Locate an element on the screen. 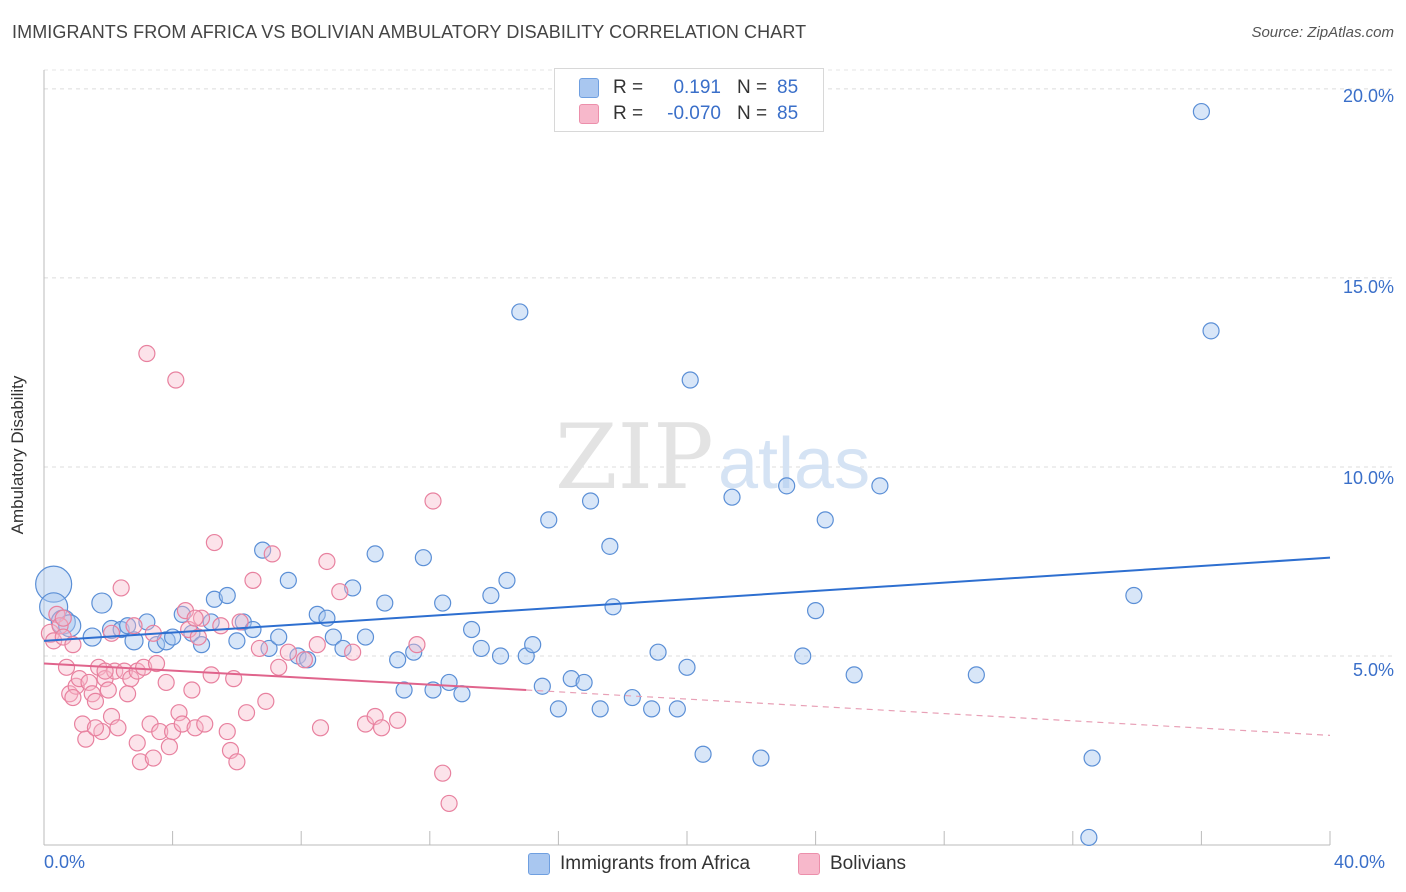 The height and width of the screenshot is (892, 1406). legend-swatch-africa is located at coordinates (589, 88).